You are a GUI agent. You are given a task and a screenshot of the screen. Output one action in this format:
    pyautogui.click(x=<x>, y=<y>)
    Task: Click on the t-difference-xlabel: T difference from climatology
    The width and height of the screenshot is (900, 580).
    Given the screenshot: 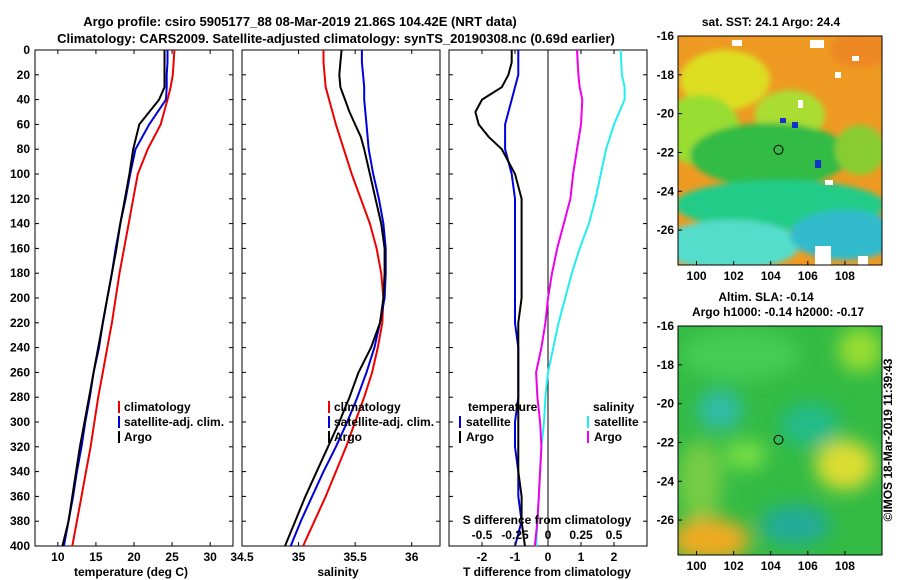 What is the action you would take?
    pyautogui.click(x=547, y=572)
    